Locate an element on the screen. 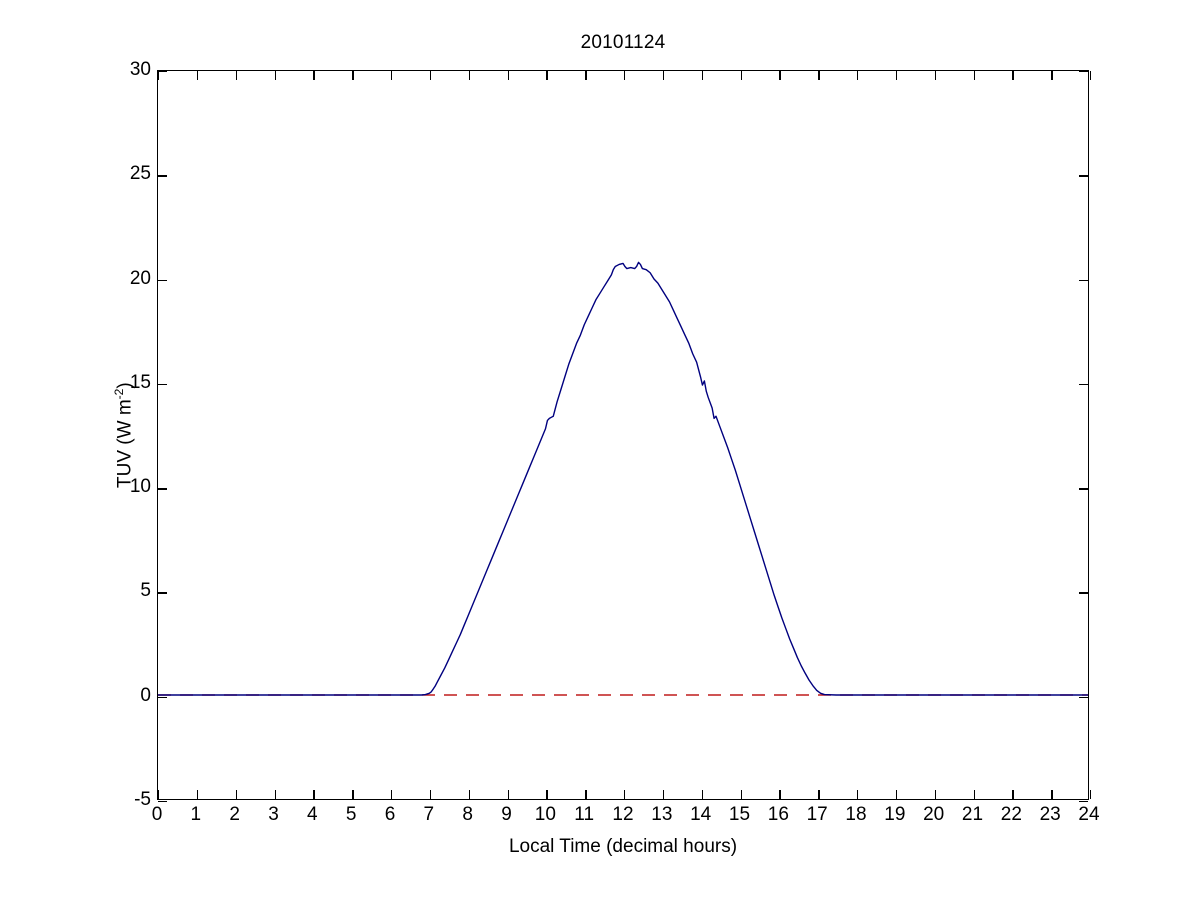 The height and width of the screenshot is (900, 1201). x-tick-label: 20 is located at coordinates (934, 814).